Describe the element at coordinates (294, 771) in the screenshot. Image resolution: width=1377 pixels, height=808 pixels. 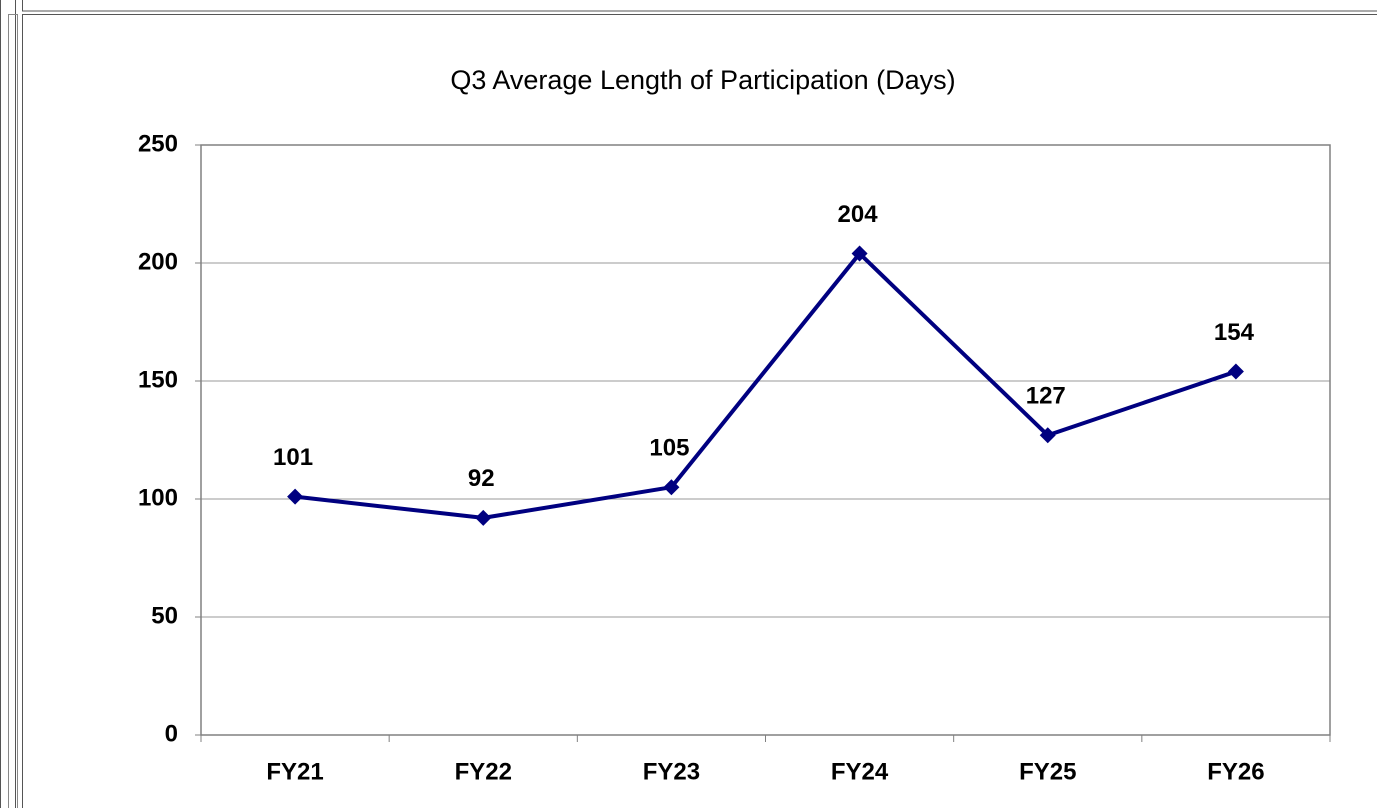
I see `x-tick-label: FY21` at that location.